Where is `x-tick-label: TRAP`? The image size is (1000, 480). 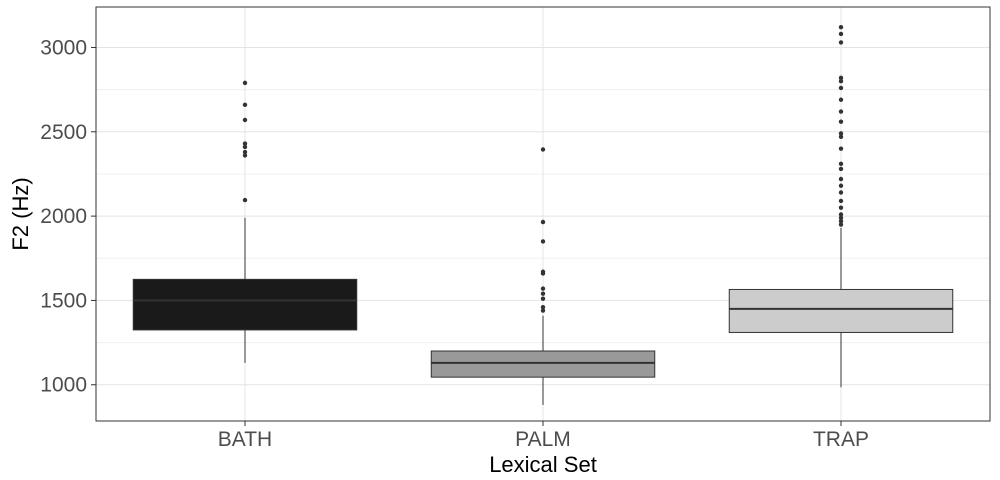 x-tick-label: TRAP is located at coordinates (841, 439).